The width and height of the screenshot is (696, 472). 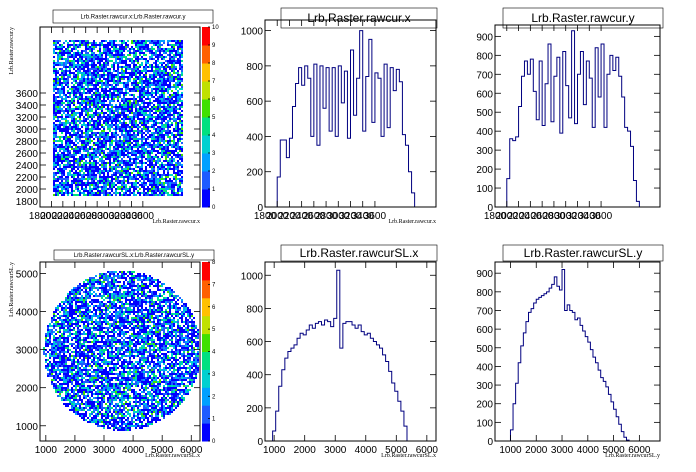 What do you see at coordinates (206, 43) in the screenshot?
I see `colorbar-segment` at bounding box center [206, 43].